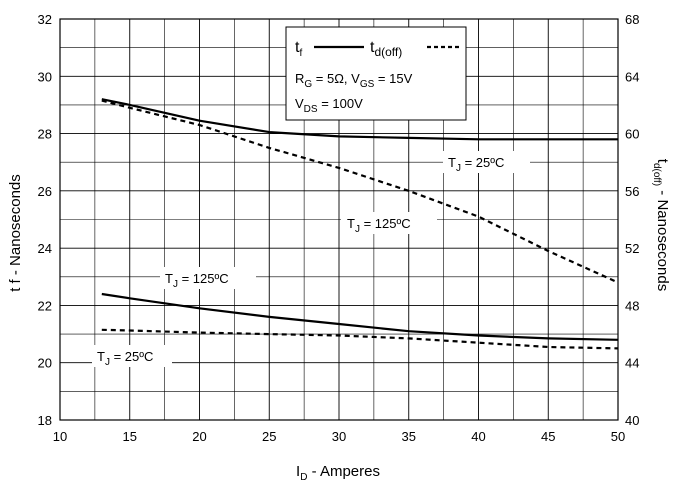 The height and width of the screenshot is (485, 684). I want to click on annotation-bg-tj25-top, so click(486, 162).